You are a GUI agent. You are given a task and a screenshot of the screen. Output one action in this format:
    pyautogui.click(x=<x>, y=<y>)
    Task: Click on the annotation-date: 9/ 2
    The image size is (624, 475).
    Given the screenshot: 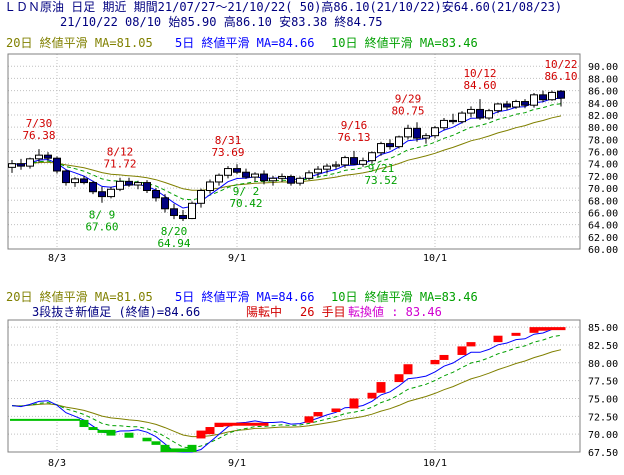 What is the action you would take?
    pyautogui.click(x=246, y=191)
    